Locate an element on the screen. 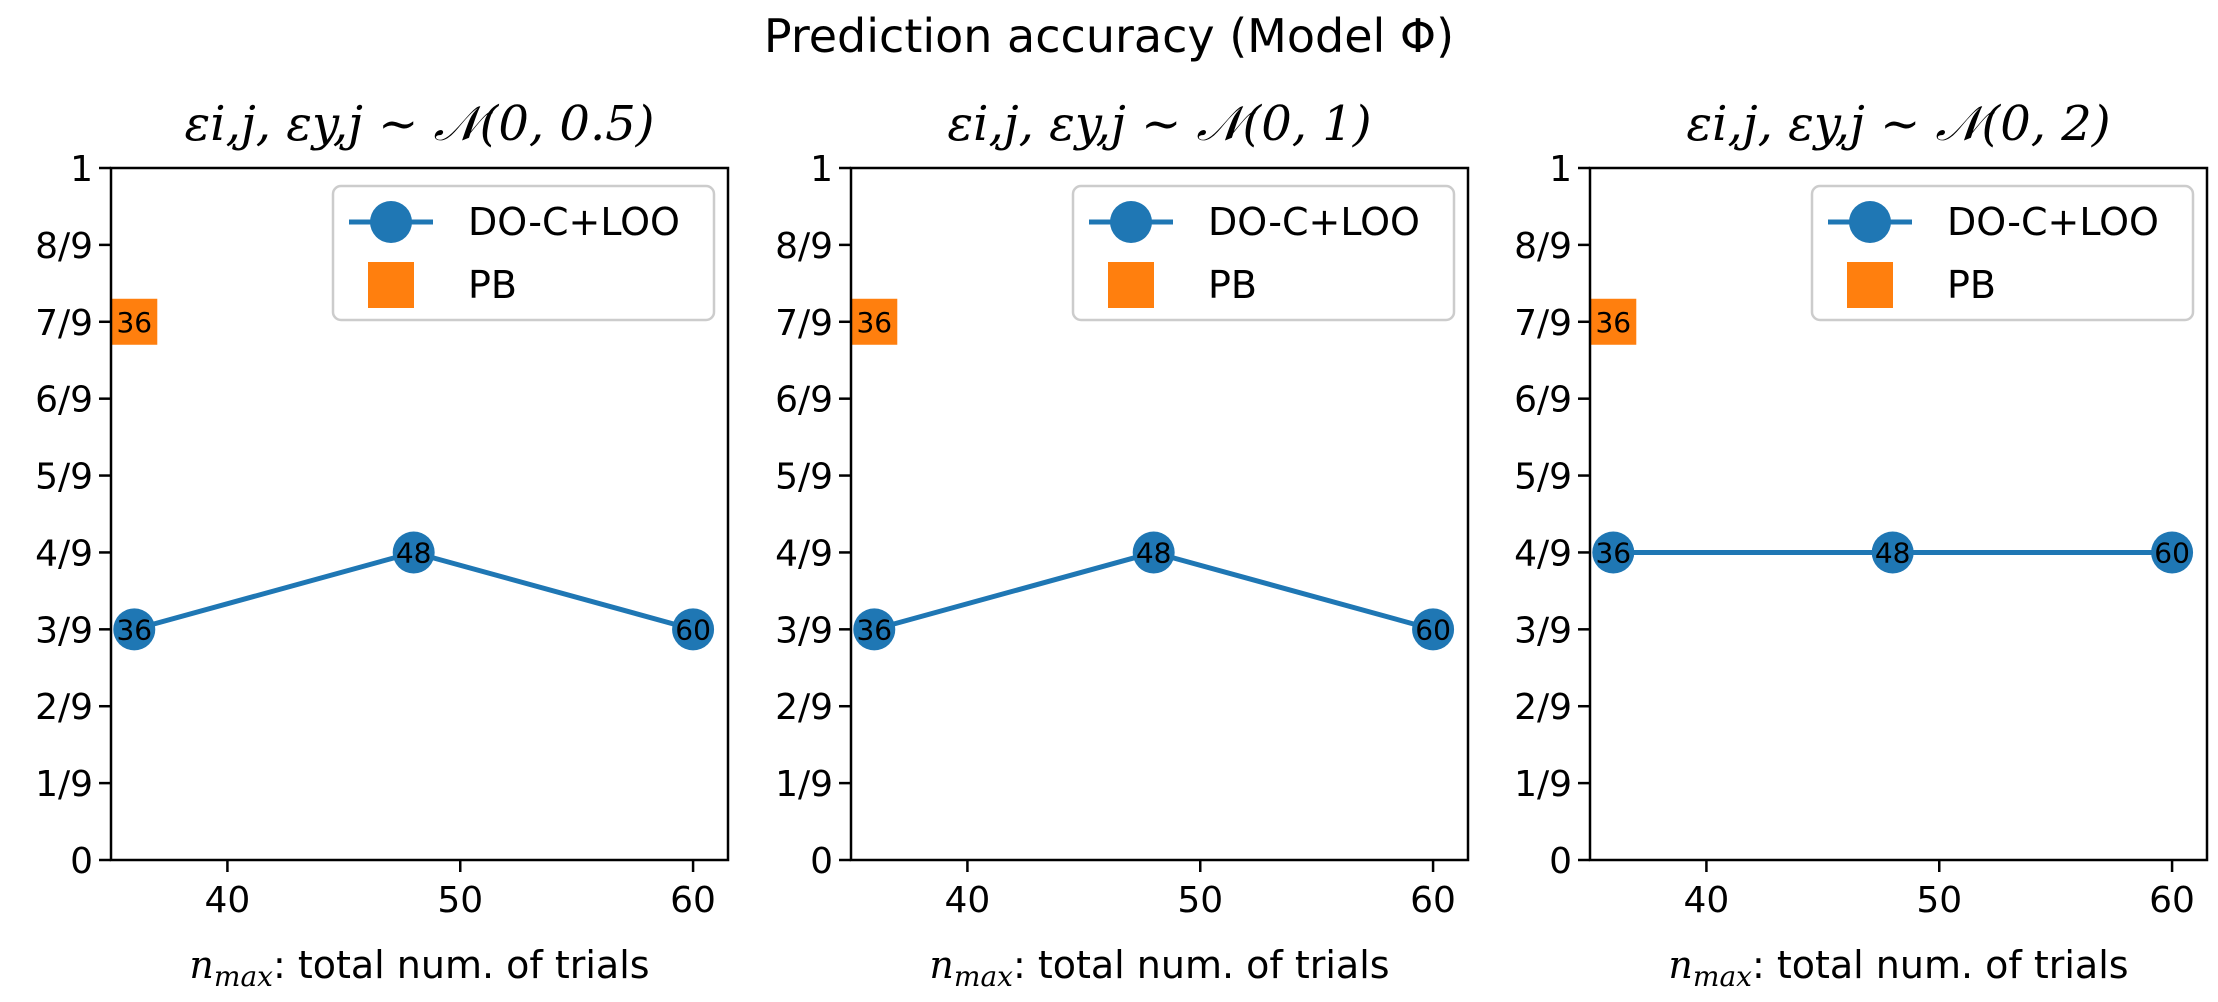  chart-title: εi,j, εy,j ~ 𝒩(0, 2) is located at coordinates (1898, 124).